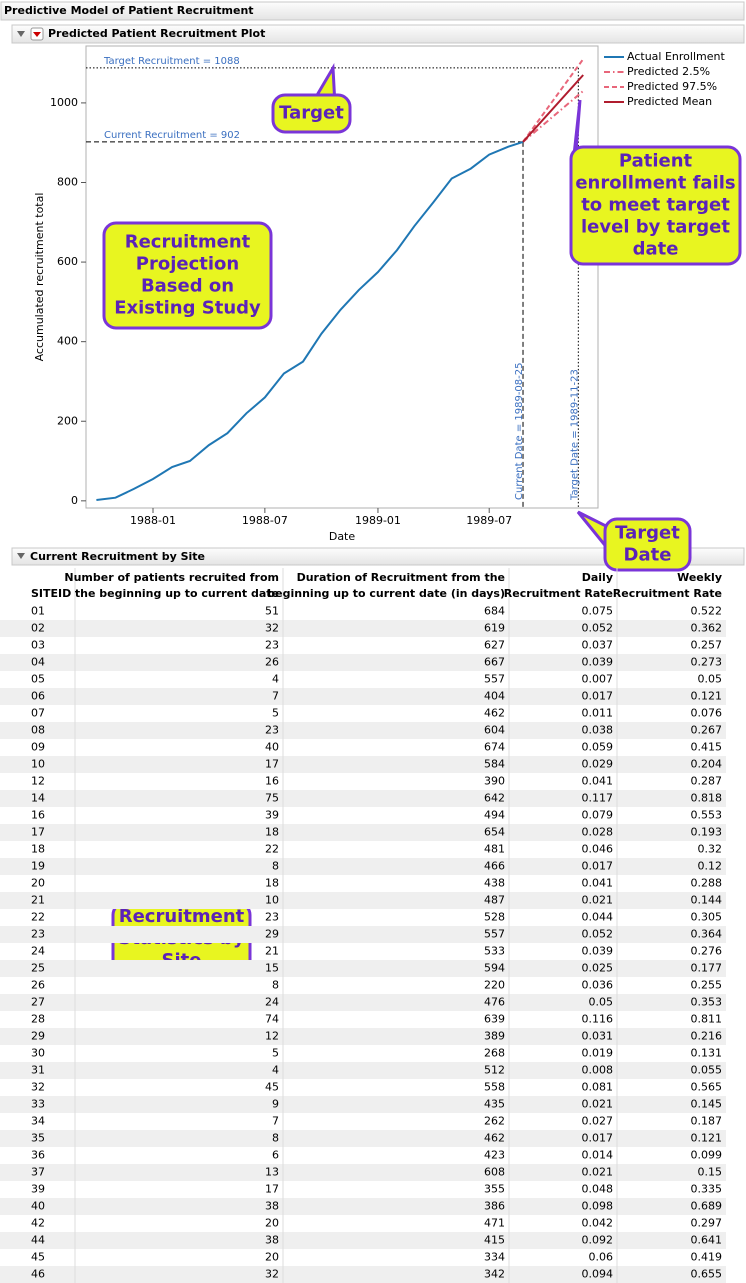 This screenshot has width=746, height=1283. Describe the element at coordinates (656, 161) in the screenshot. I see `callout-text: Patient` at that location.